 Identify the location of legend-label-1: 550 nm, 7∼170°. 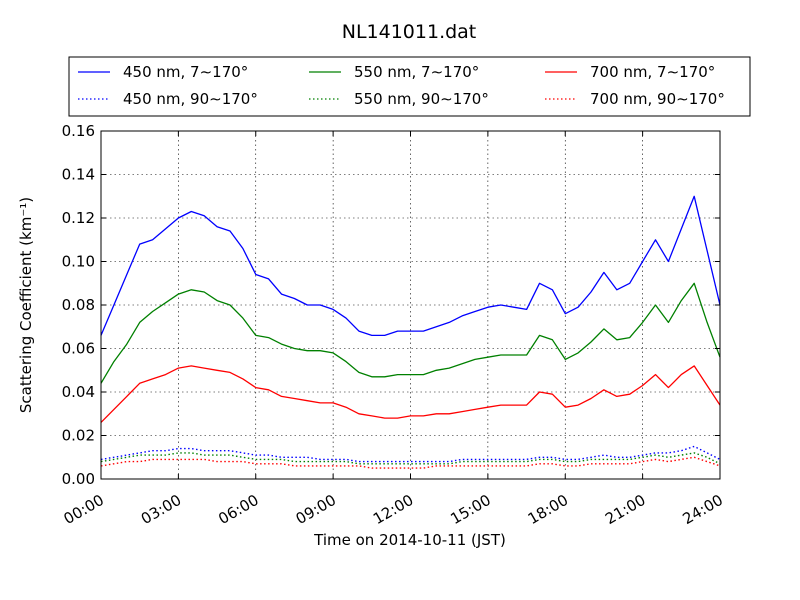
(416, 72).